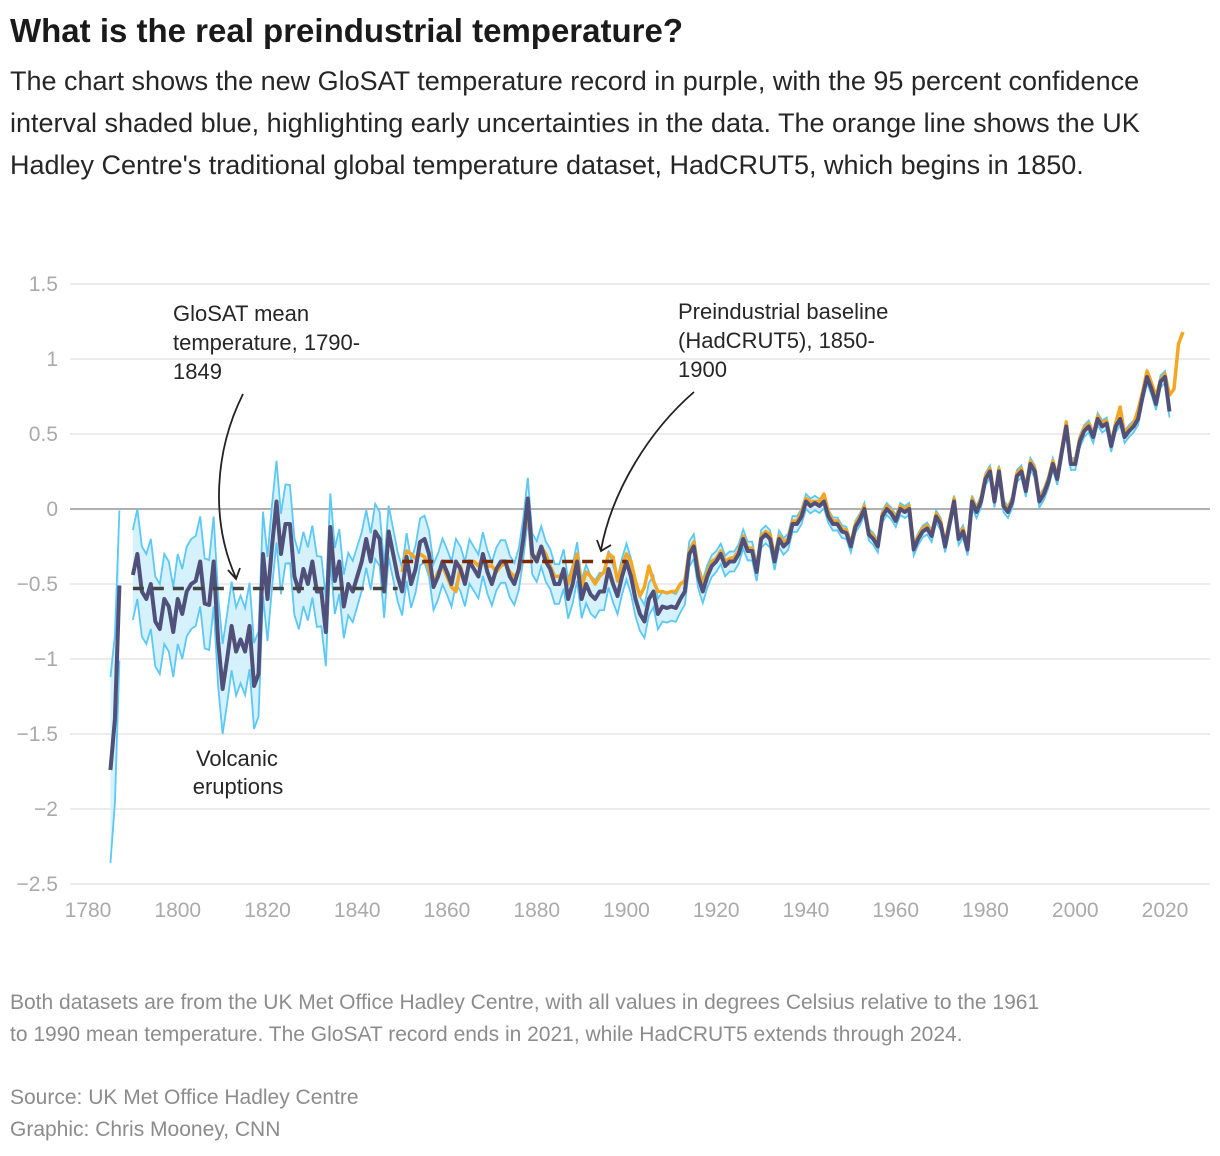  What do you see at coordinates (238, 772) in the screenshot?
I see `annotation-volcanic: Volcanic eruptions` at bounding box center [238, 772].